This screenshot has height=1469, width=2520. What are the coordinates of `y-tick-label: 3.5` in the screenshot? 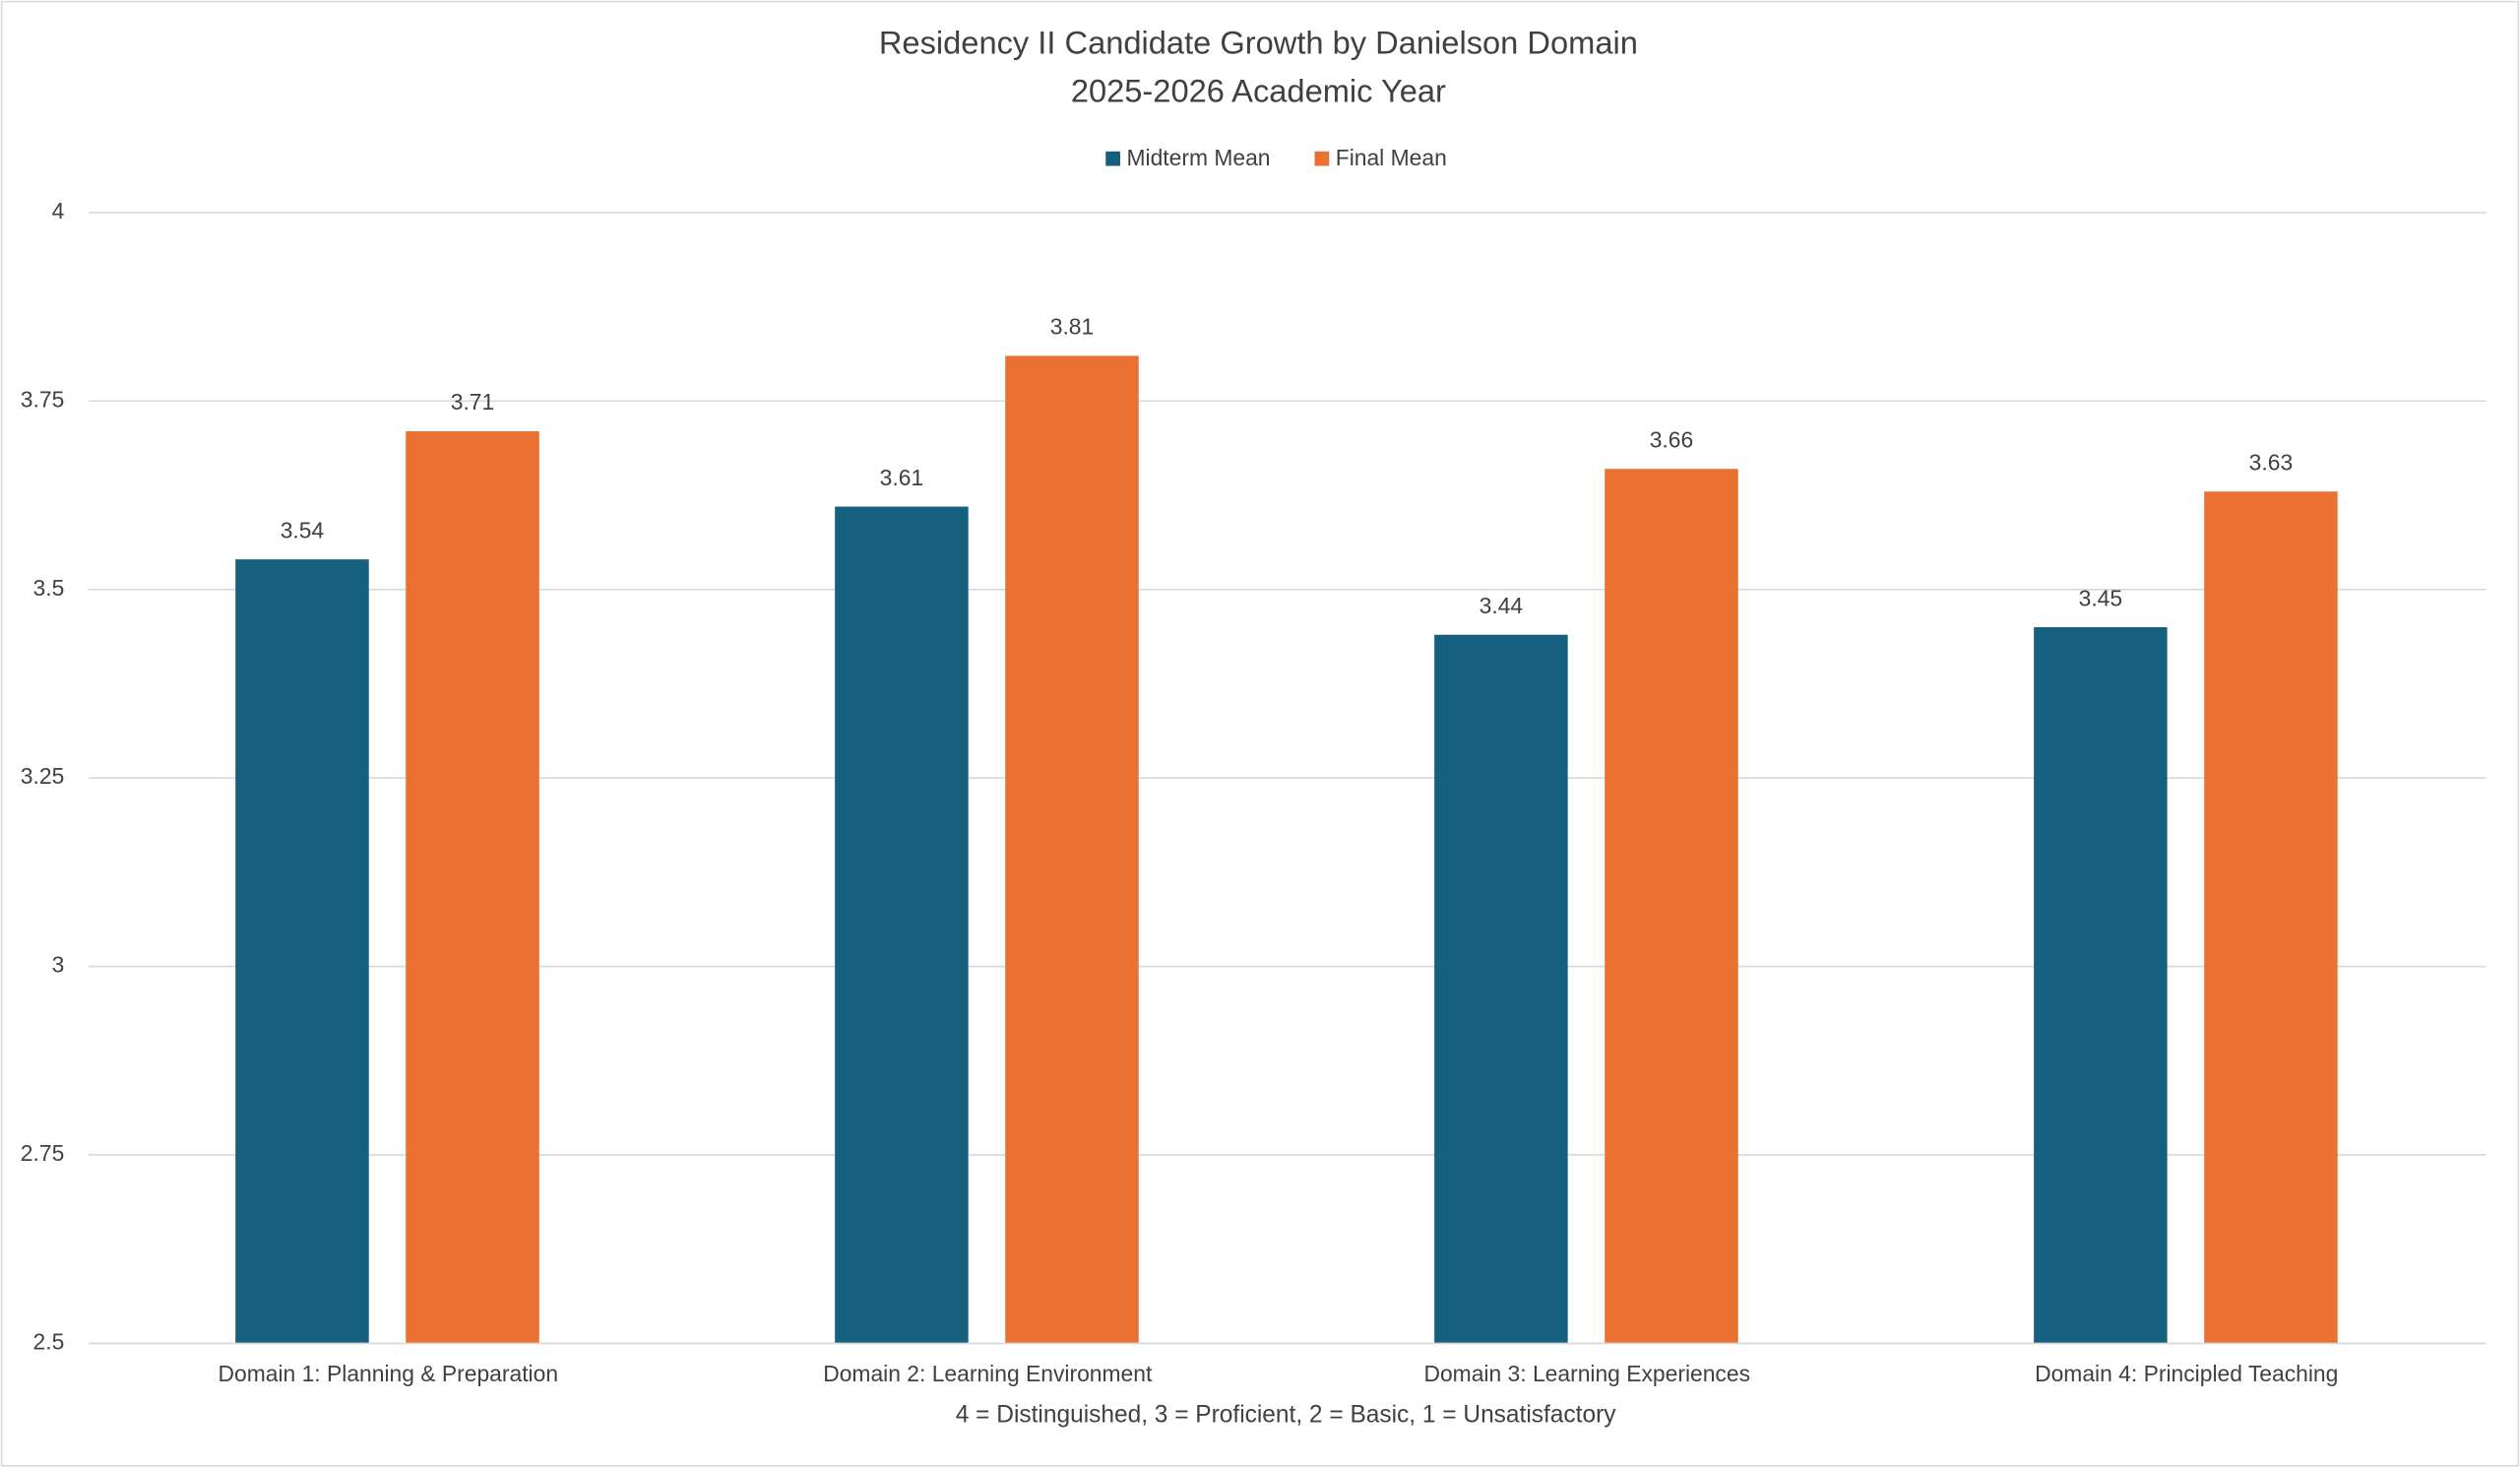 It's located at (49, 588).